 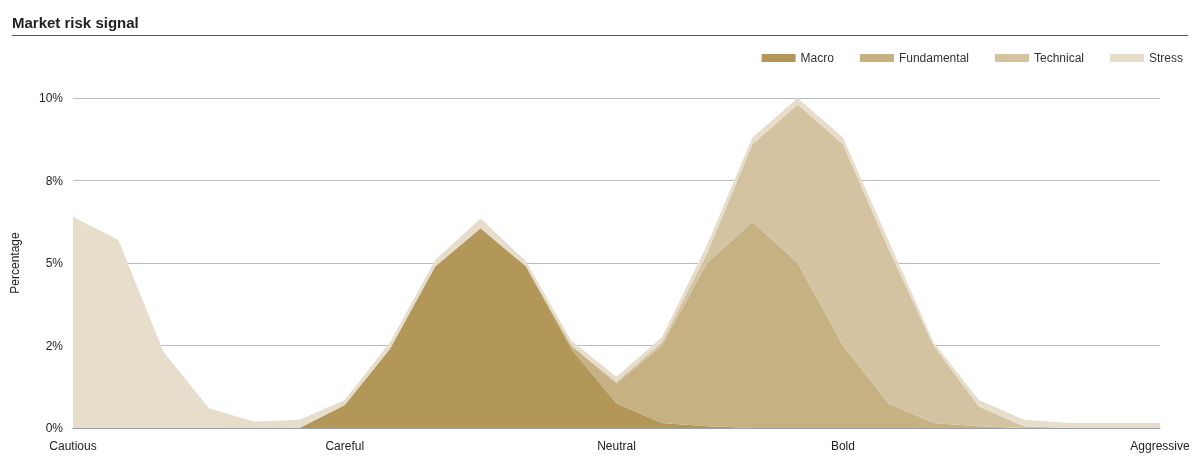 What do you see at coordinates (345, 446) in the screenshot?
I see `x-tick-label: Careful` at bounding box center [345, 446].